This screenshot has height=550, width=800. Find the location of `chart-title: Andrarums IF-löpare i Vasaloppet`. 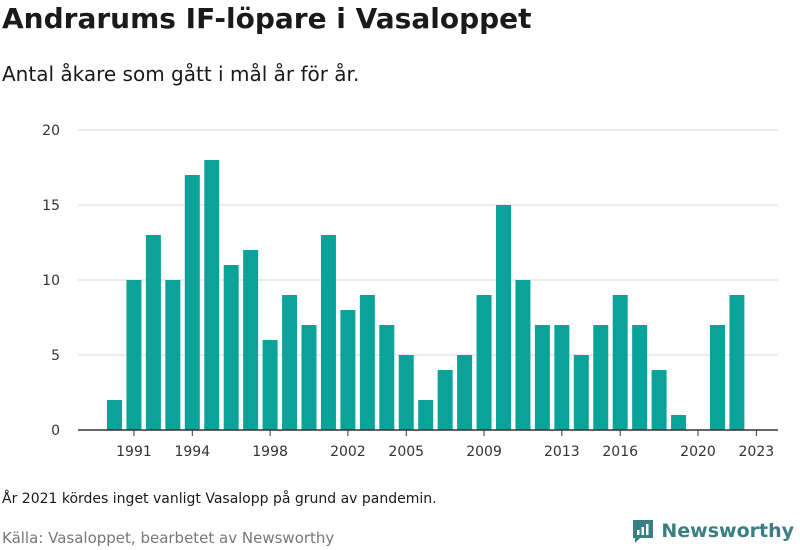

chart-title: Andrarums IF-löpare i Vasaloppet is located at coordinates (267, 18).